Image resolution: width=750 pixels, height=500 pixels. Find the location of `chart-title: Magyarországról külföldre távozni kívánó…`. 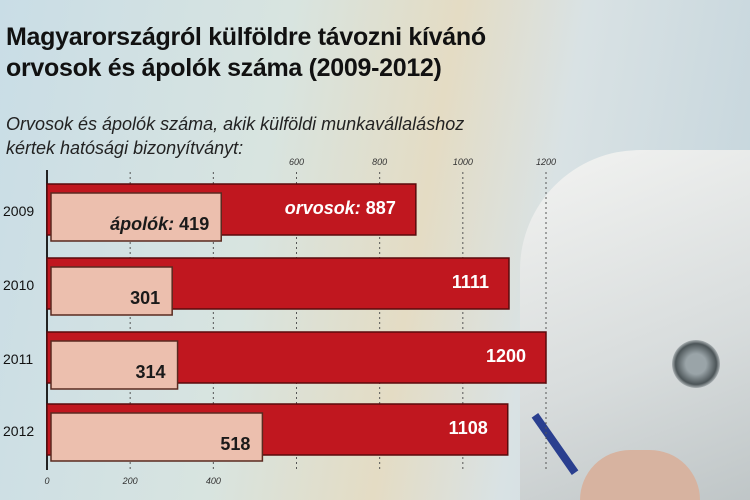

chart-title: Magyarországról külföldre távozni kívánó… is located at coordinates (246, 53).